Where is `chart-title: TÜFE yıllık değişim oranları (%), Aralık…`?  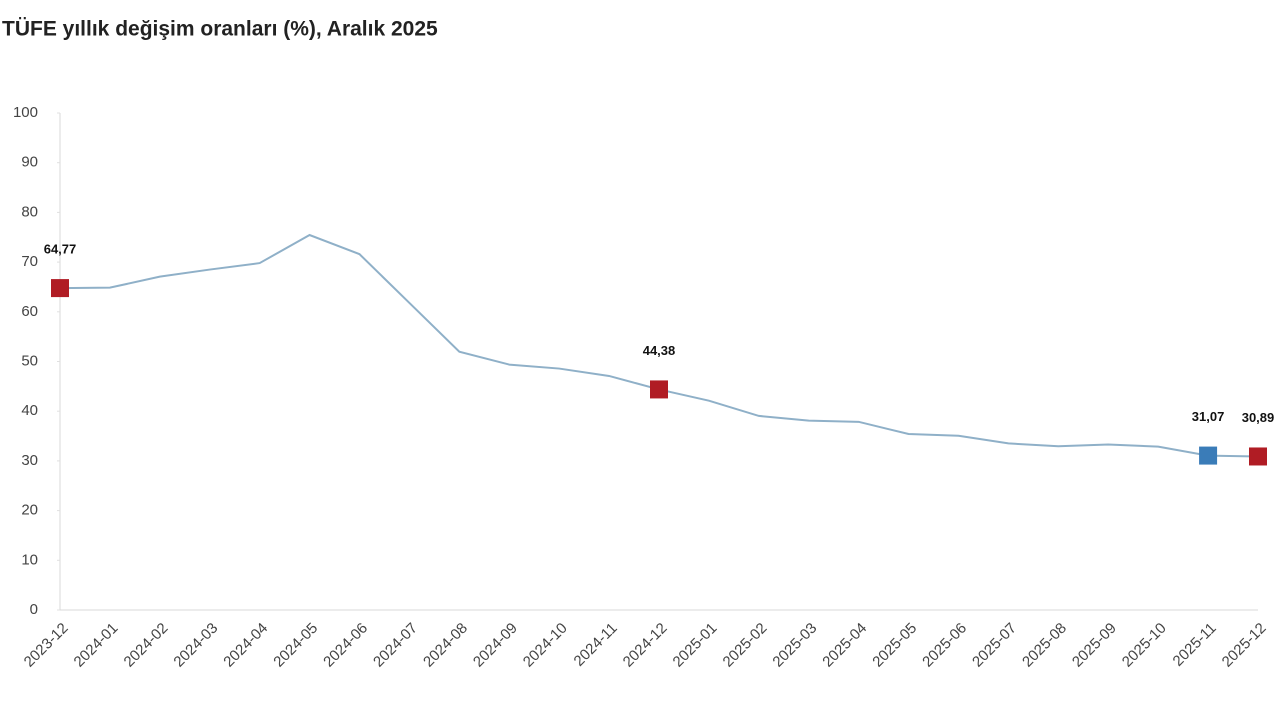
chart-title: TÜFE yıllık değişim oranları (%), Aralık… is located at coordinates (220, 29).